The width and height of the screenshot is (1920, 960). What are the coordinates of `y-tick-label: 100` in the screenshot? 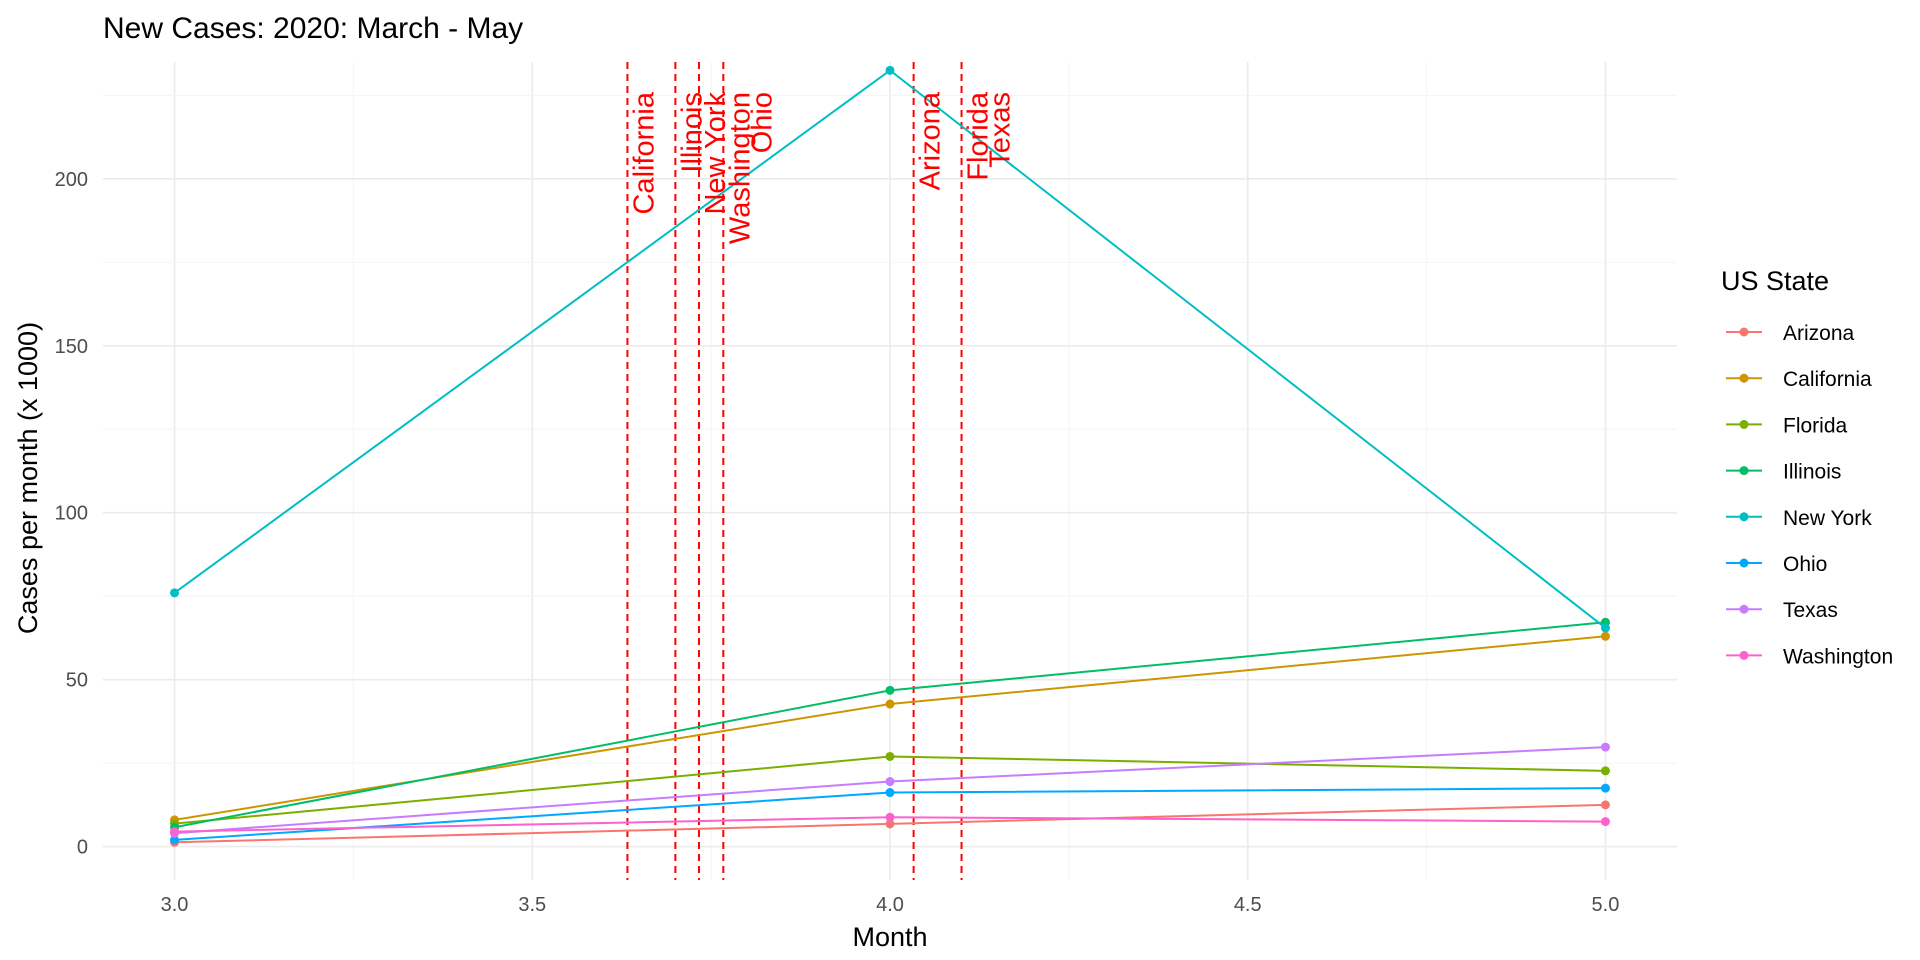 It's located at (71, 514).